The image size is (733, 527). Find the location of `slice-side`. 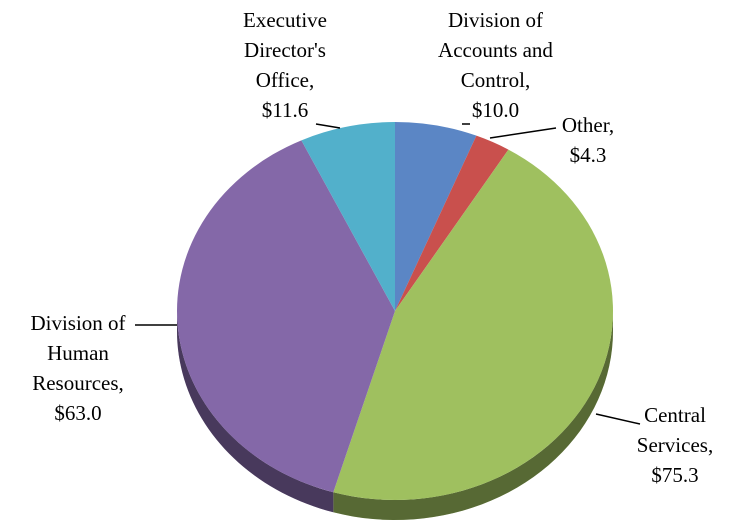

slice-side is located at coordinates (255, 412).